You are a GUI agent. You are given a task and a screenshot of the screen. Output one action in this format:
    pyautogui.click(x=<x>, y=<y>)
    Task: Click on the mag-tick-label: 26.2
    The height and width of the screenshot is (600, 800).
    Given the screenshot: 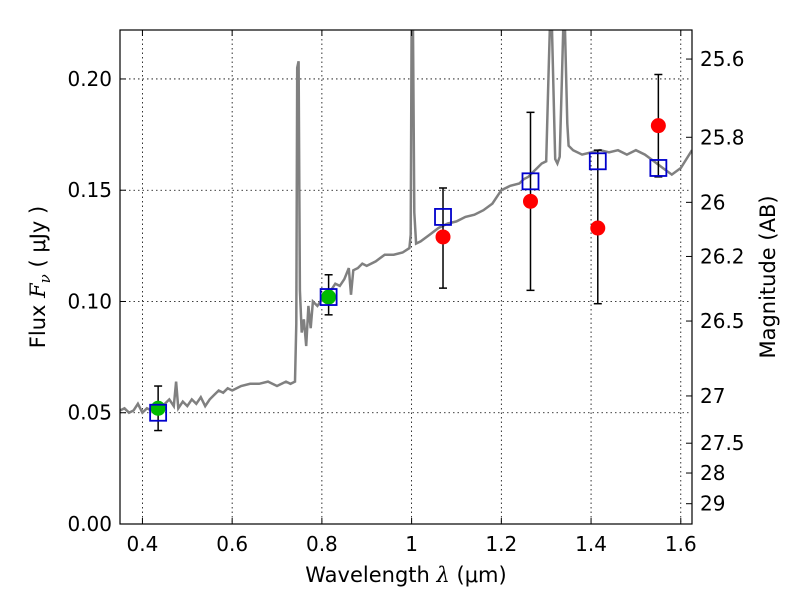 What is the action you would take?
    pyautogui.click(x=722, y=256)
    